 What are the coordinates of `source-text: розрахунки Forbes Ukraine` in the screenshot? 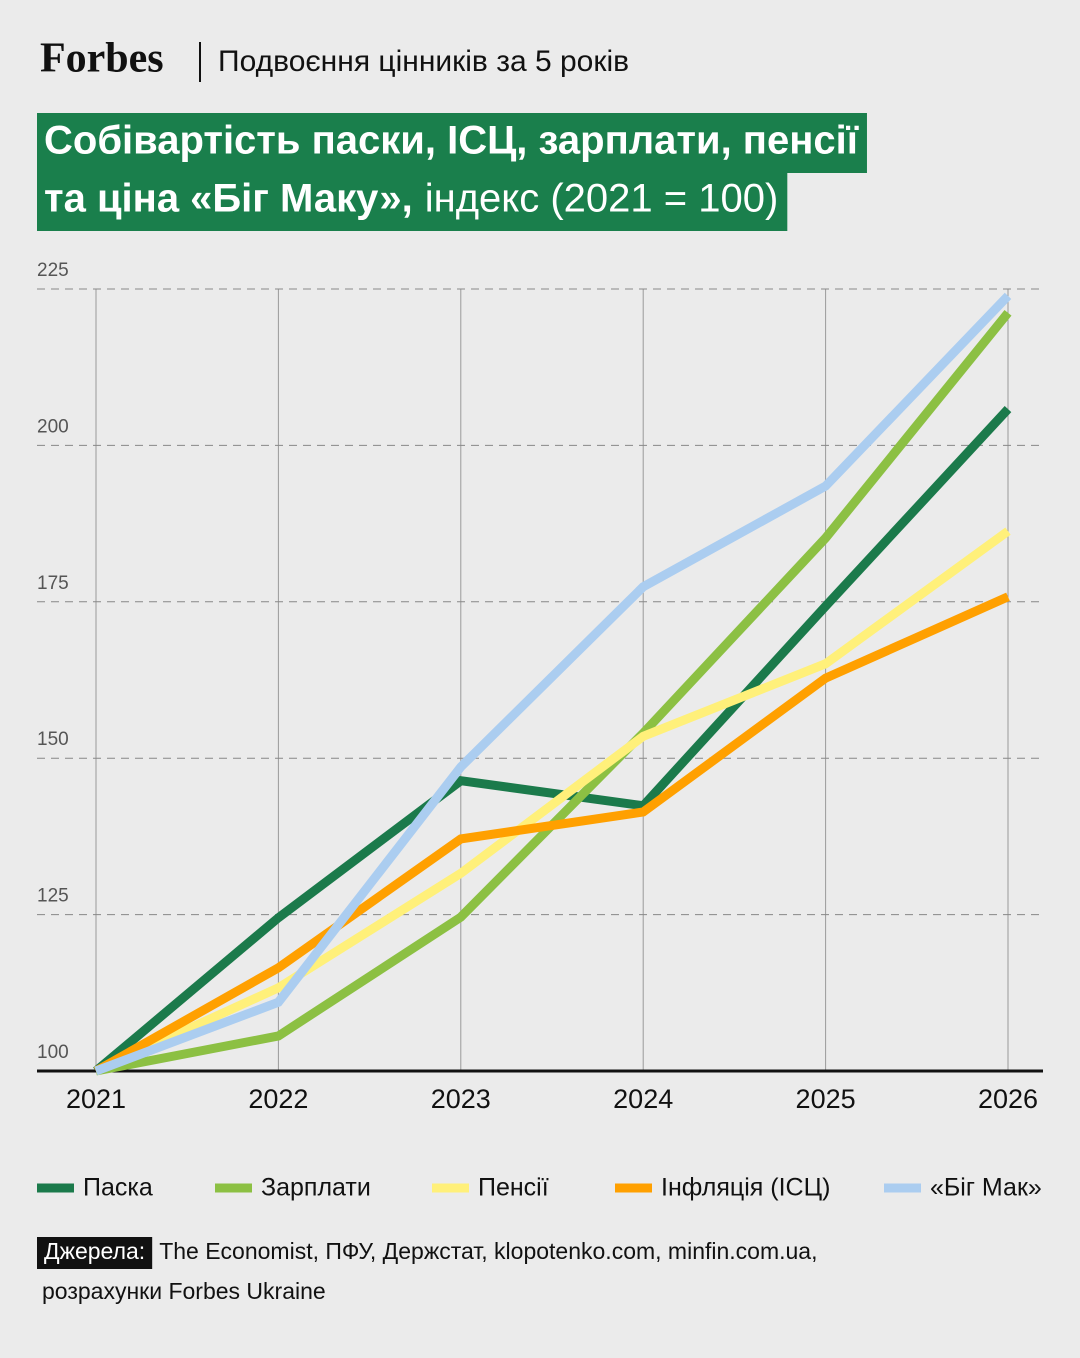 It's located at (184, 1291).